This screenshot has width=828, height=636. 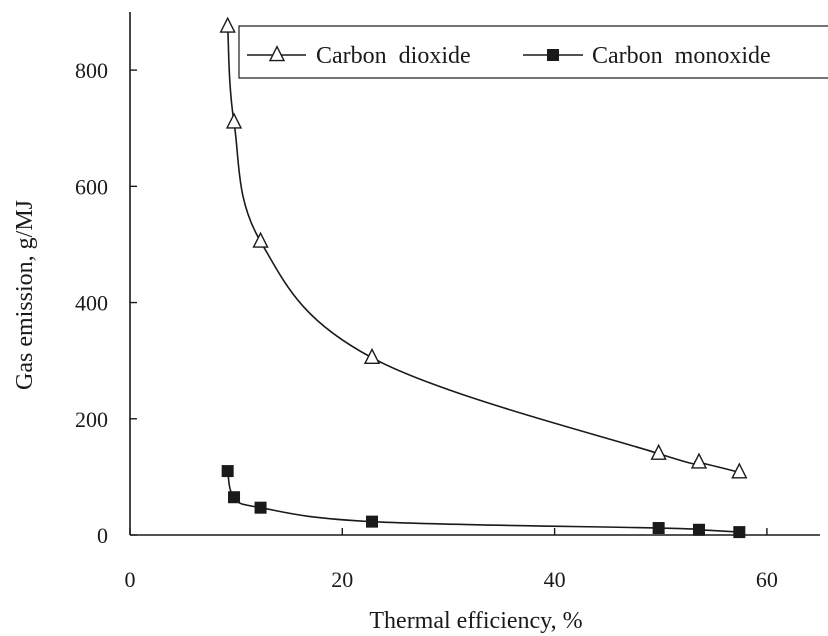 I want to click on series-carbon-monoxide, so click(x=483, y=502).